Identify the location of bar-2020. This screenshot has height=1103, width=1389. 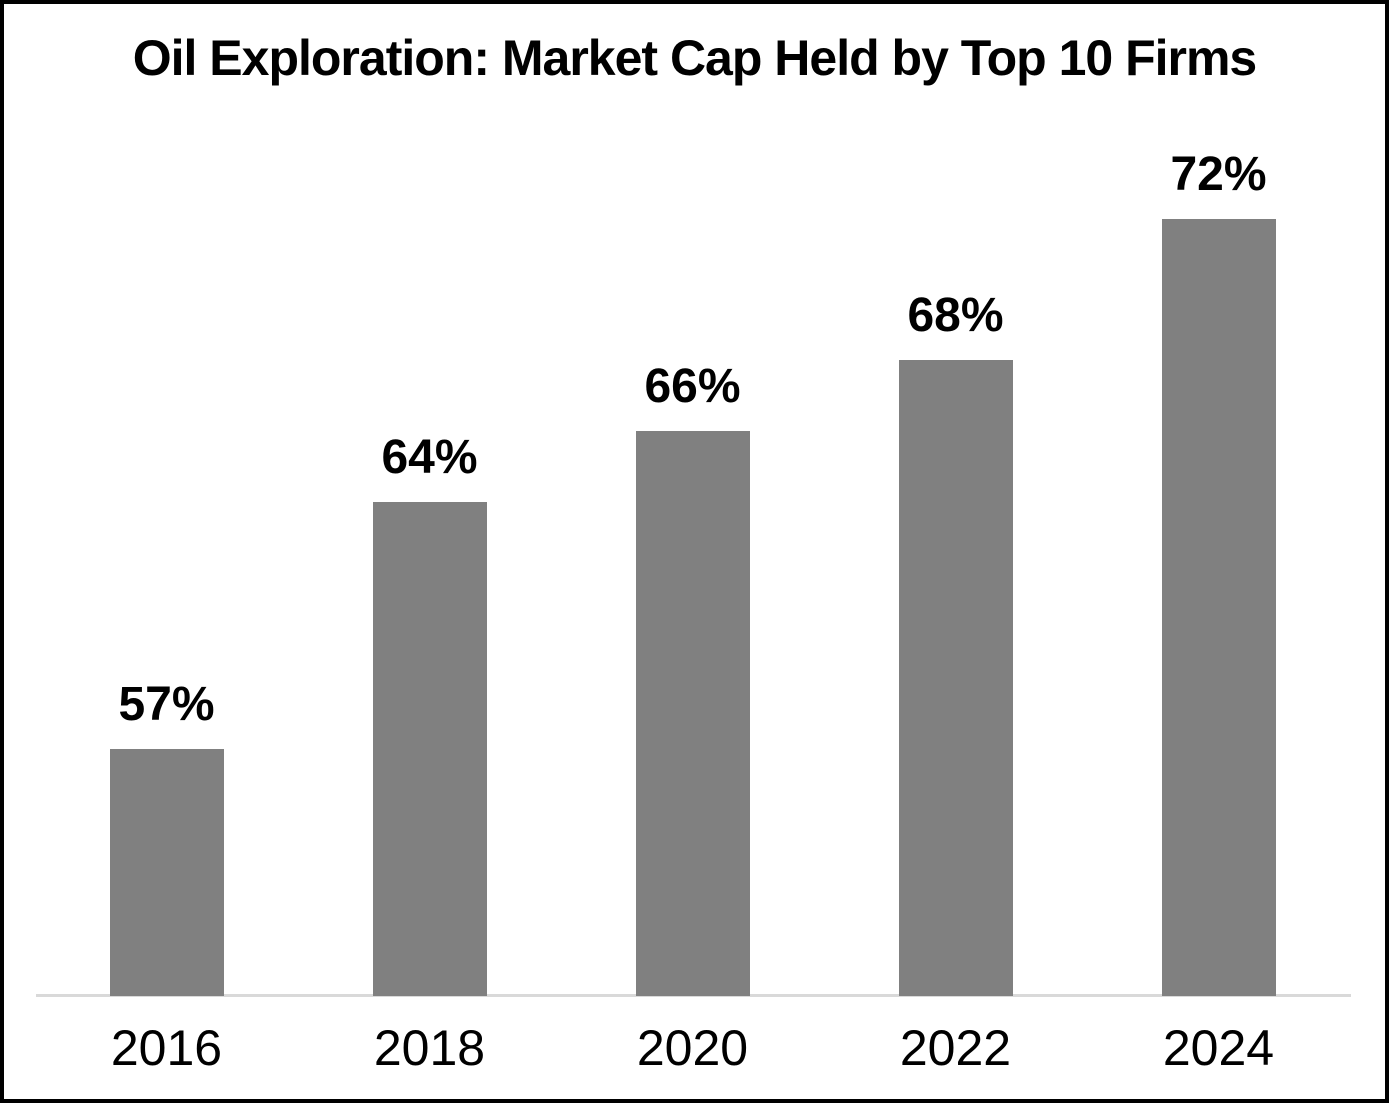
(692, 713).